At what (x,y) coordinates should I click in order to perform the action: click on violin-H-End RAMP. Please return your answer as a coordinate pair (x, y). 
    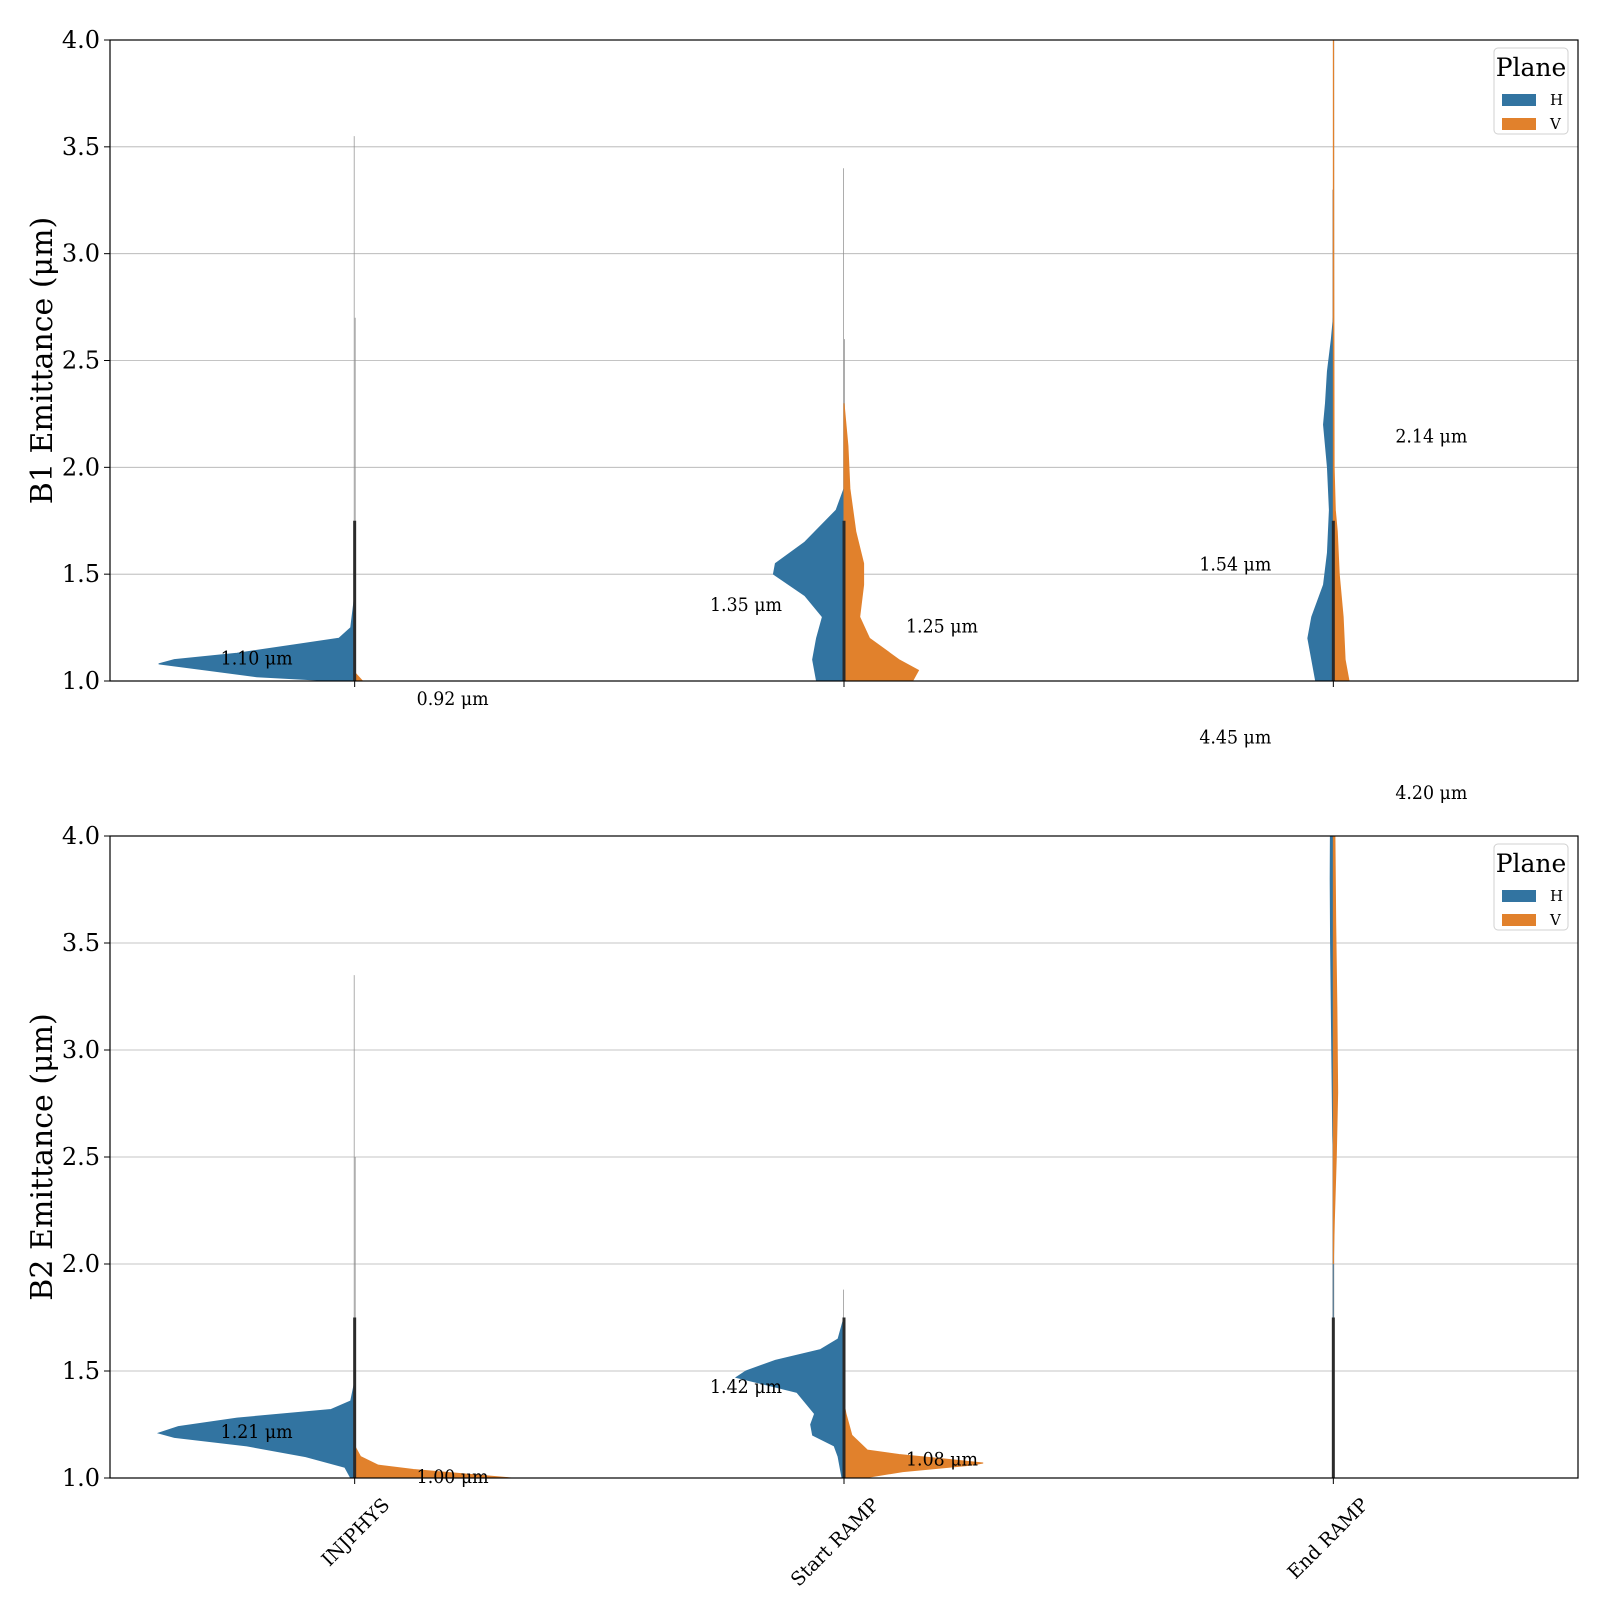
    Looking at the image, I should click on (1320, 499).